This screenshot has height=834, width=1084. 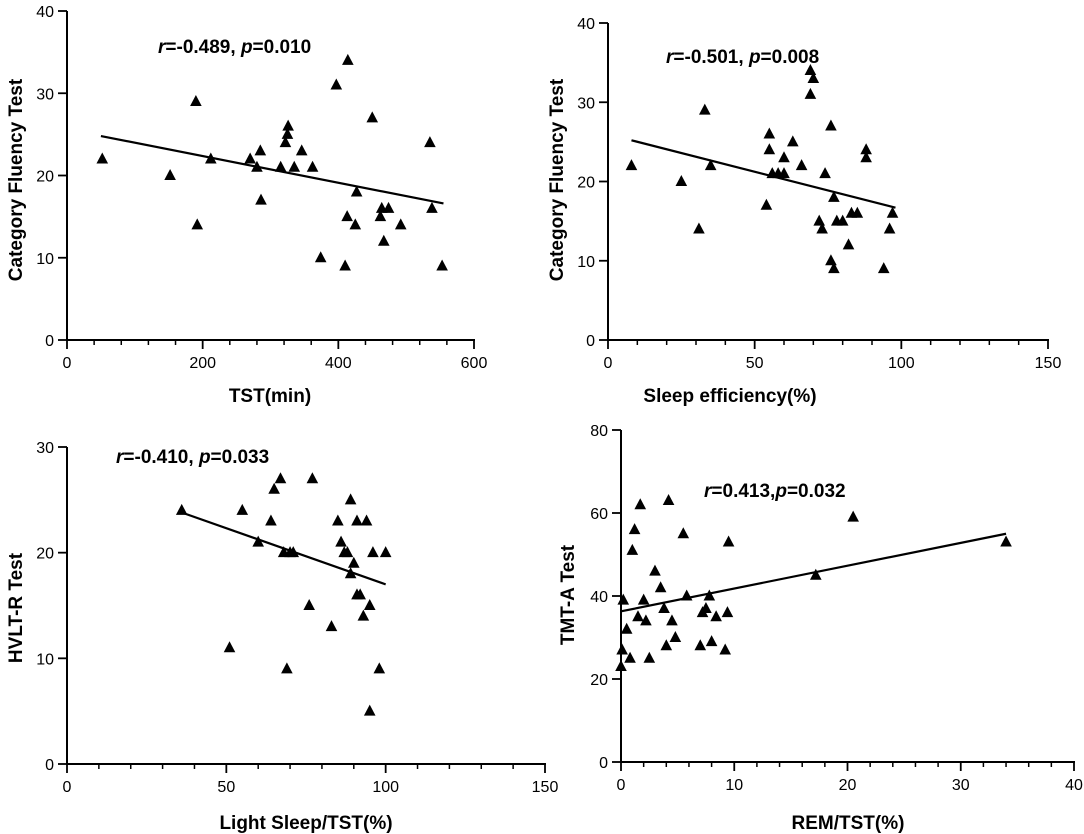 What do you see at coordinates (338, 363) in the screenshot?
I see `x-tick-label: 400` at bounding box center [338, 363].